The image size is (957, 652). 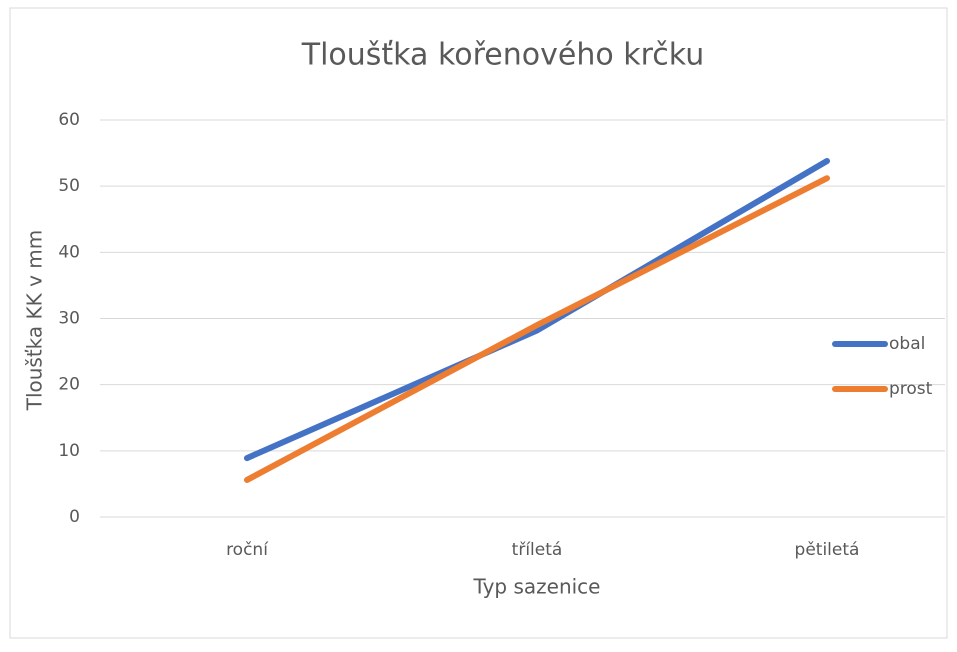 What do you see at coordinates (69, 252) in the screenshot?
I see `y-tick-label: 40` at bounding box center [69, 252].